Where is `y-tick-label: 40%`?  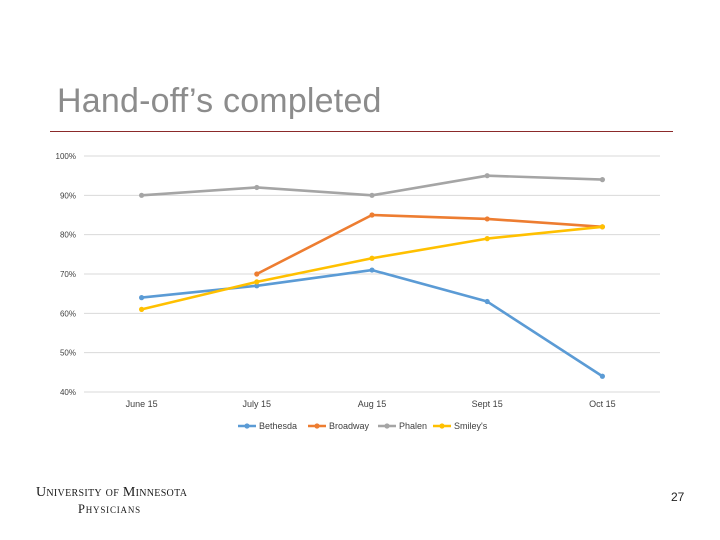
y-tick-label: 40% is located at coordinates (68, 392).